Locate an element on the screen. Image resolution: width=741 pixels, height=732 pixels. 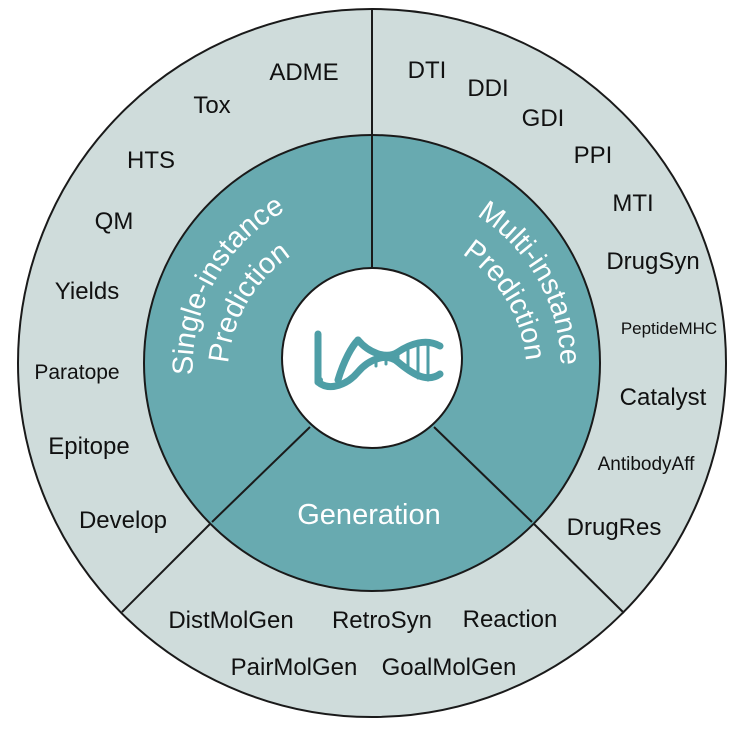
task-label-multi-0: DTI is located at coordinates (427, 70).